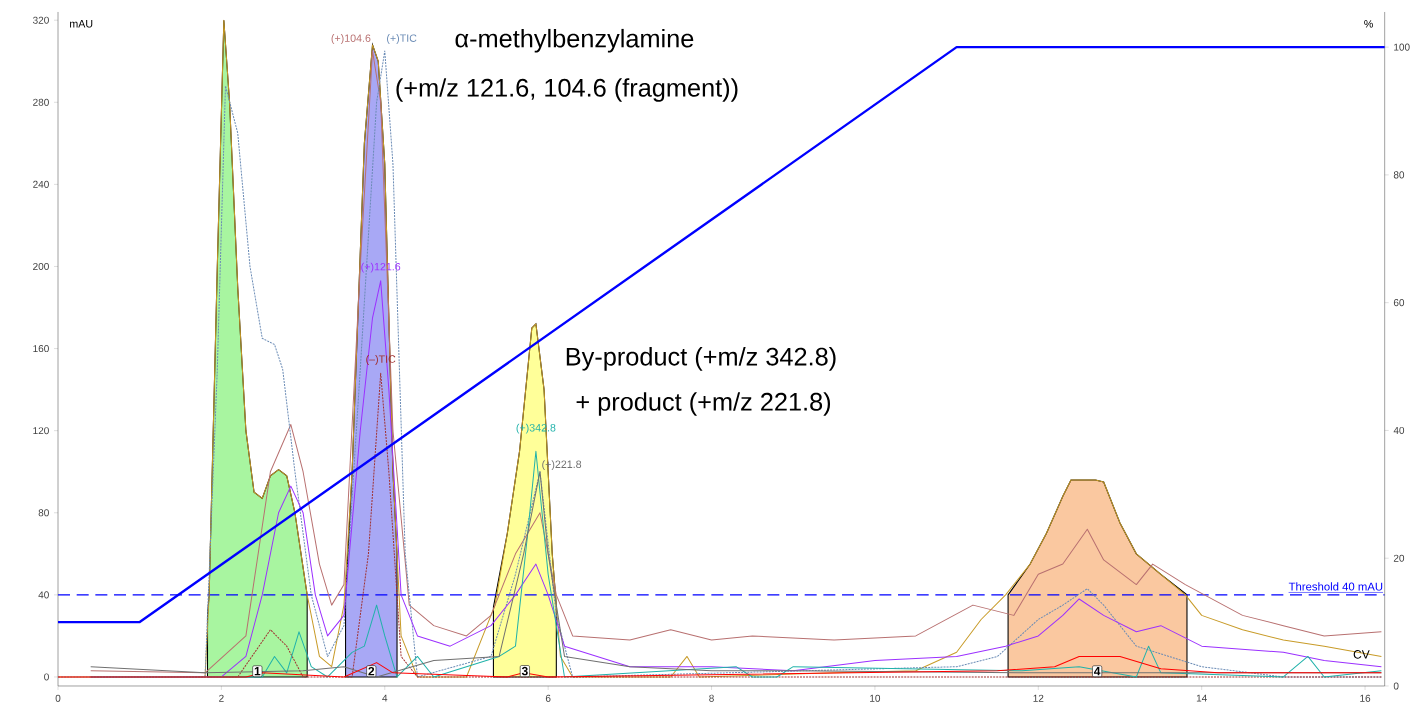  Describe the element at coordinates (221, 698) in the screenshot. I see `x-tick-label: 2` at that location.